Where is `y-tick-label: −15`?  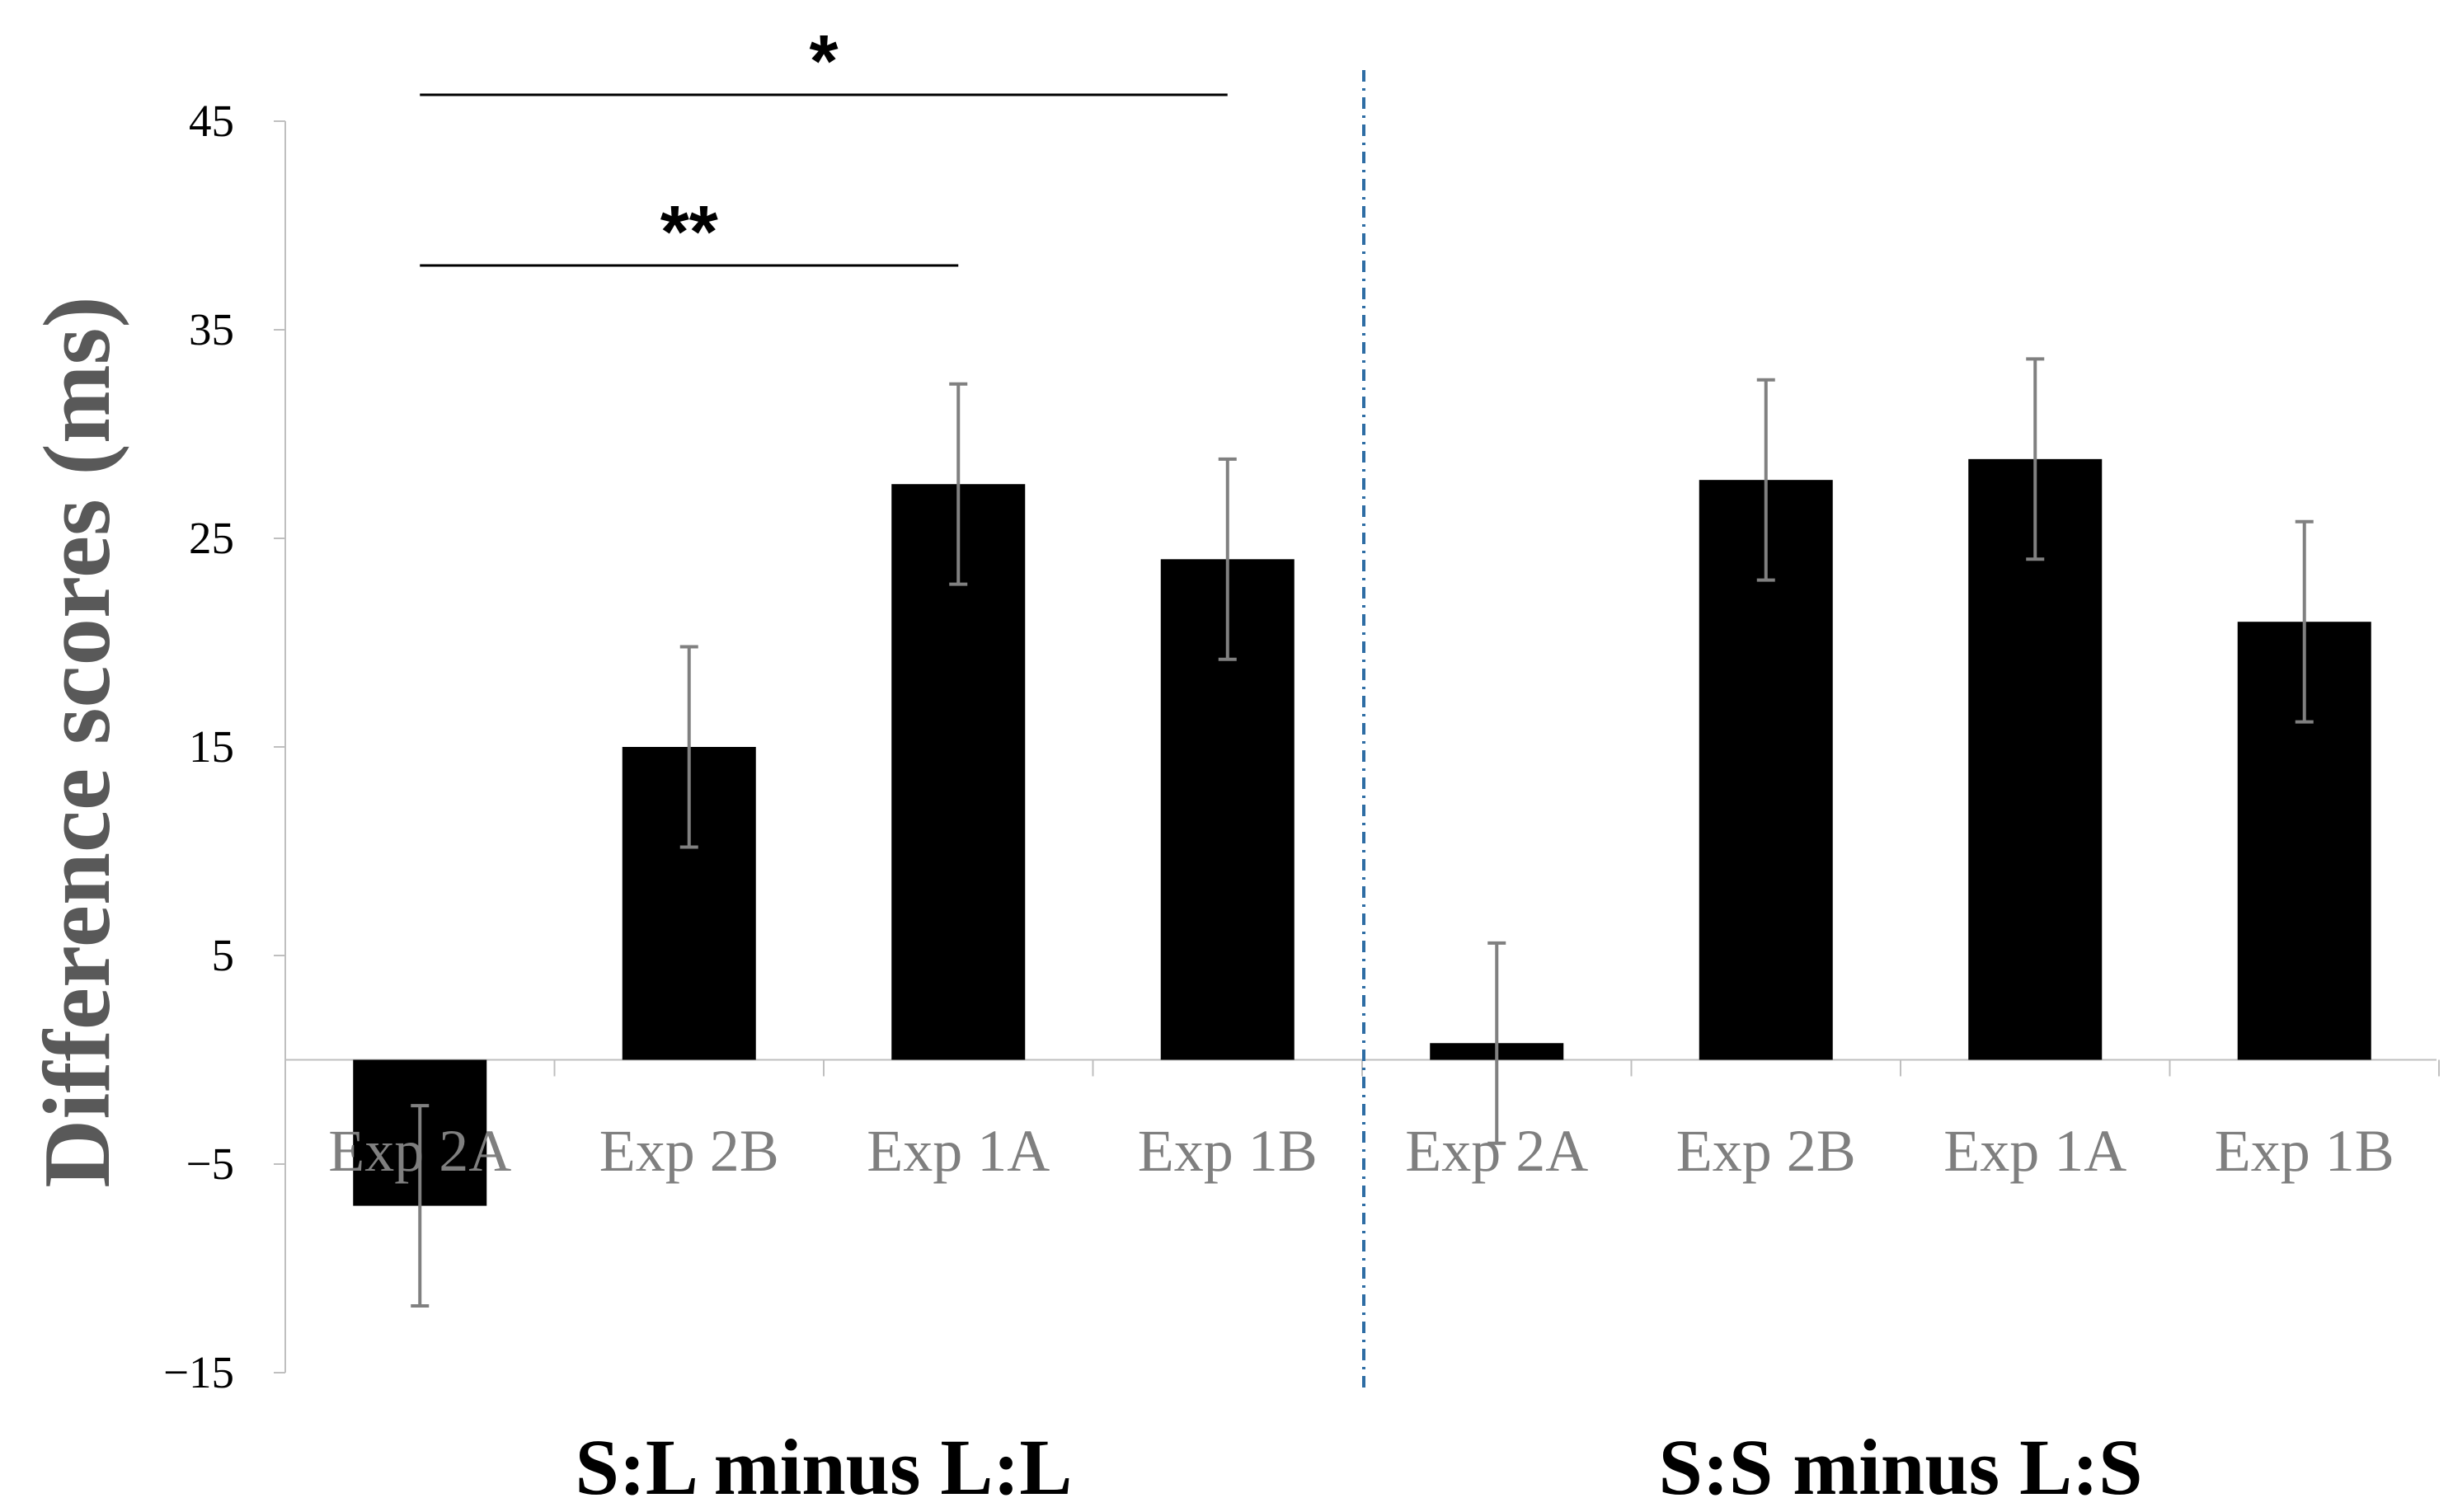 y-tick-label: −15 is located at coordinates (198, 1372).